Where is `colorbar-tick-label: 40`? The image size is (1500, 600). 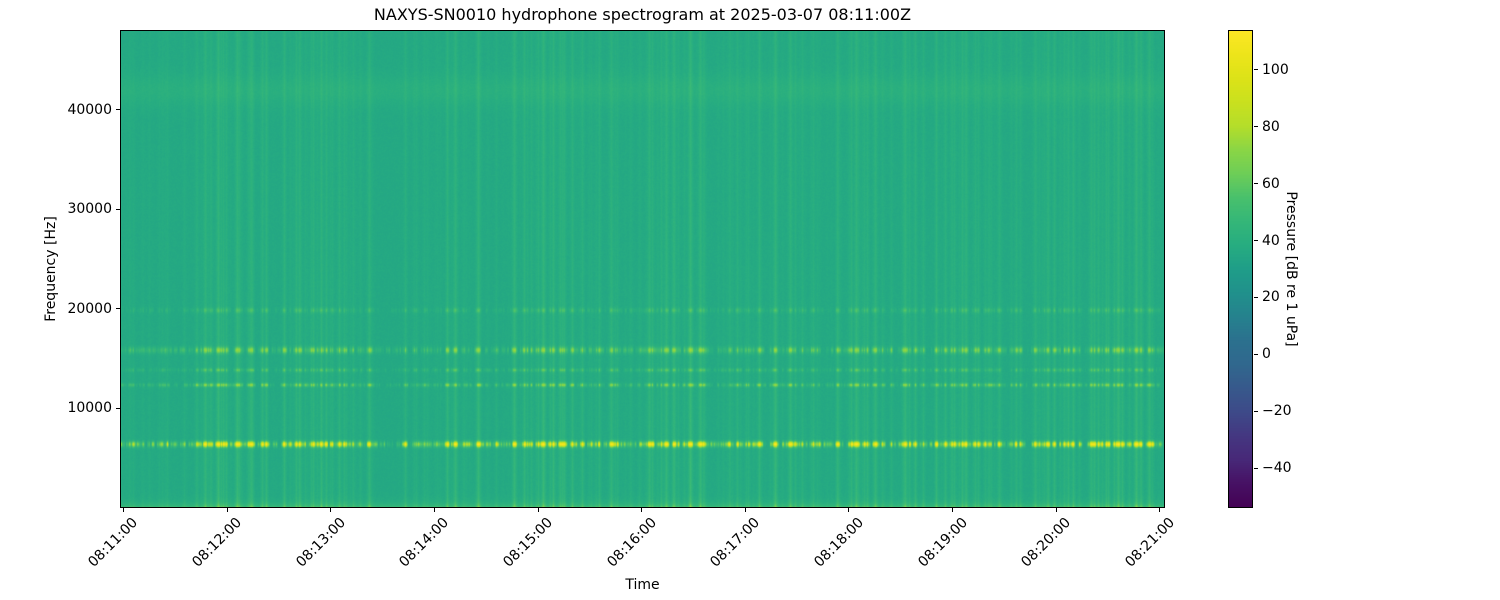 colorbar-tick-label: 40 is located at coordinates (1271, 240).